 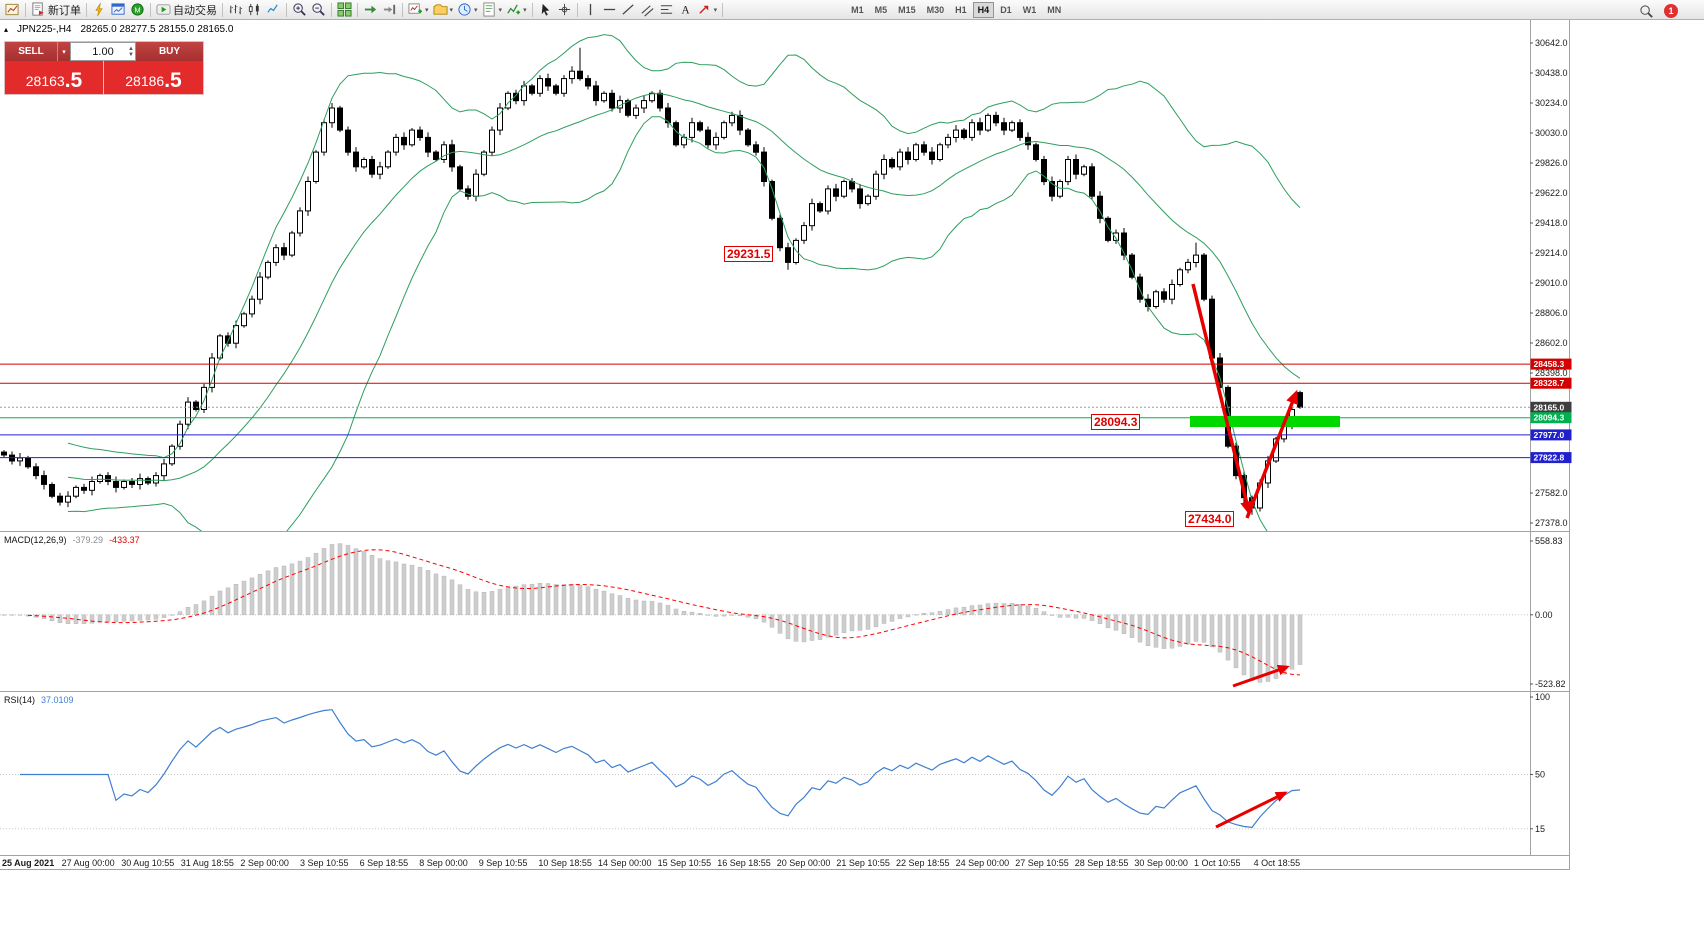 I want to click on svg-text: 30030.0, so click(x=1551, y=133).